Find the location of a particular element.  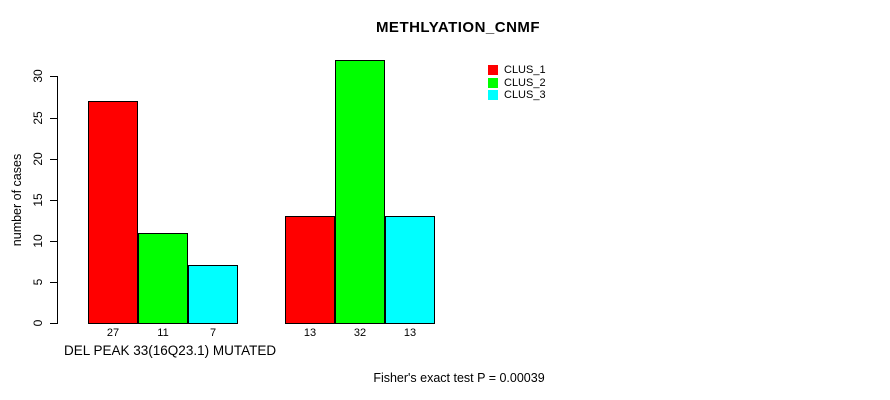

bar-value-label: 32 is located at coordinates (360, 333).